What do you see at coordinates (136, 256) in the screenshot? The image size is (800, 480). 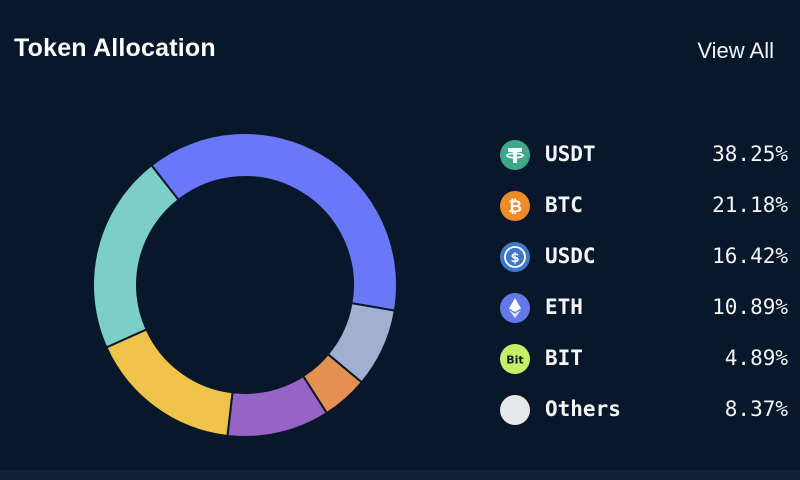 I see `donut-segment-usdc` at bounding box center [136, 256].